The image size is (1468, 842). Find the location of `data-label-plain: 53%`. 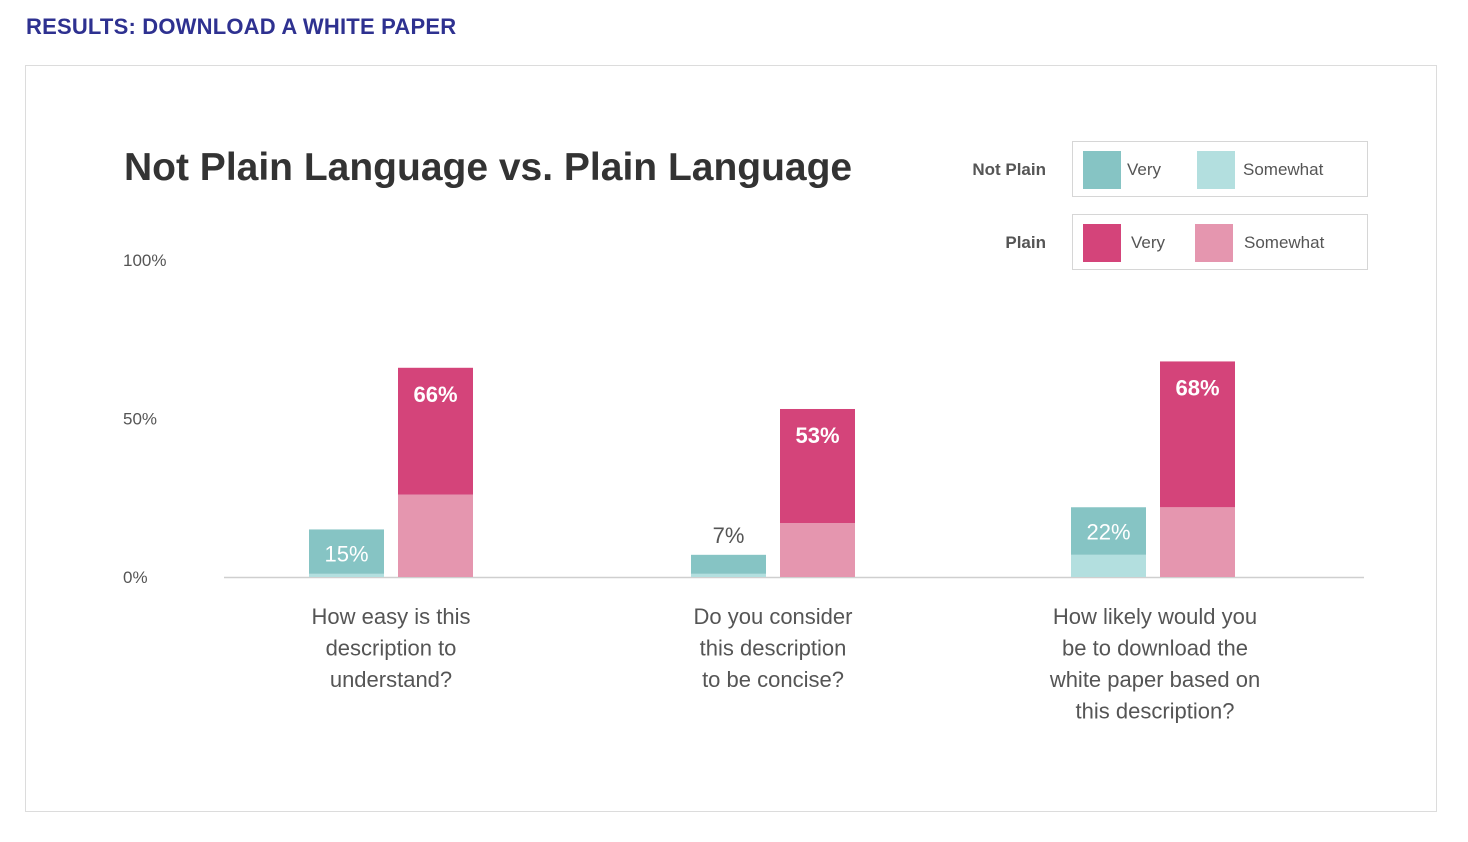

data-label-plain: 53% is located at coordinates (817, 435).